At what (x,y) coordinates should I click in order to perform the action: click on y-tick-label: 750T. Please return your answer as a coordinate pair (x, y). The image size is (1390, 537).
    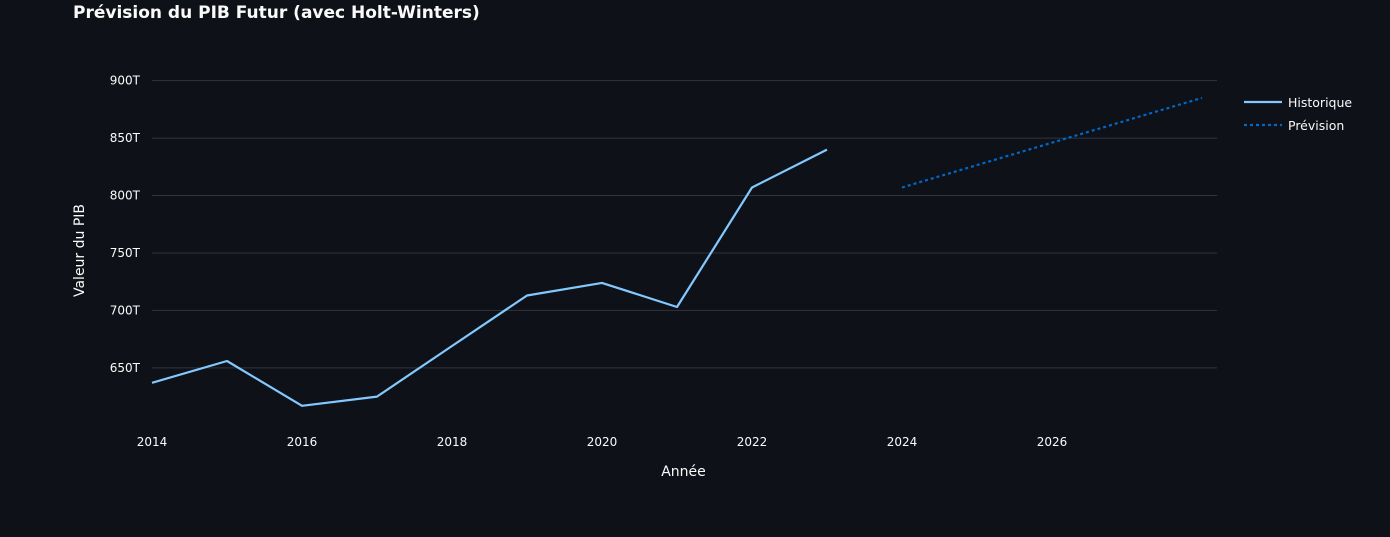
    Looking at the image, I should click on (125, 253).